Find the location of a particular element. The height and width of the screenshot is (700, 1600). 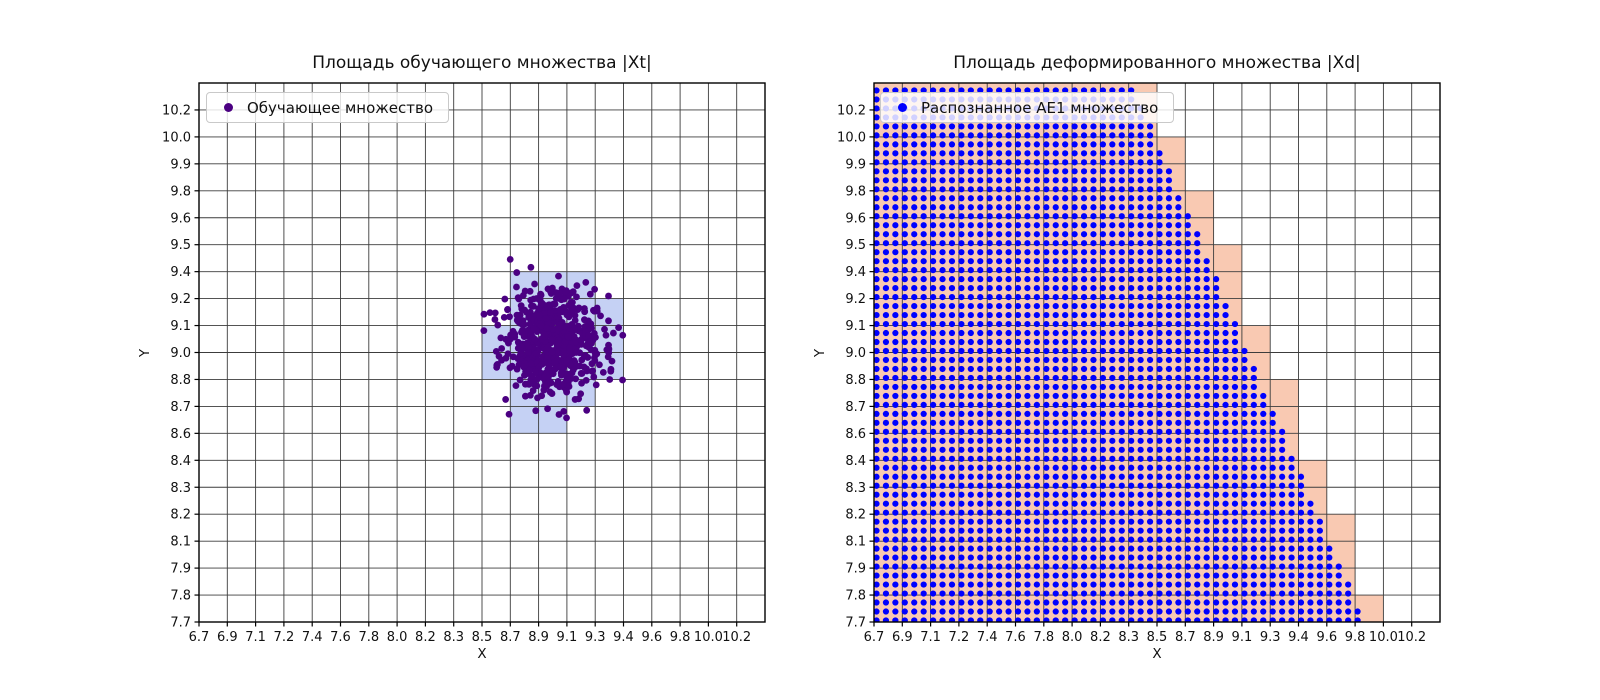

right-plot-xlabel: X is located at coordinates (1157, 654).